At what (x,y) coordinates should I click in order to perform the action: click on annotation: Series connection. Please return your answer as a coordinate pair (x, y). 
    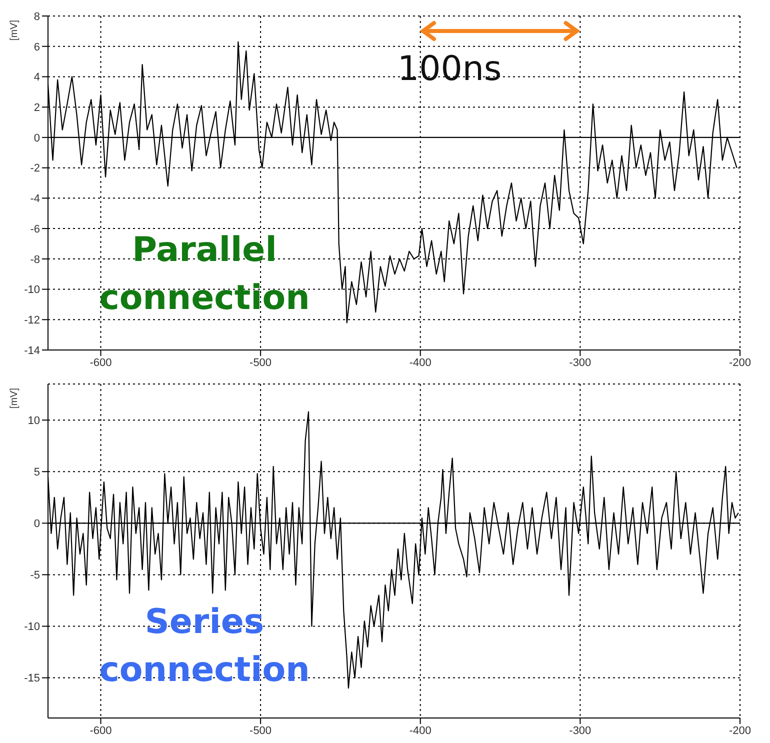
    Looking at the image, I should click on (204, 646).